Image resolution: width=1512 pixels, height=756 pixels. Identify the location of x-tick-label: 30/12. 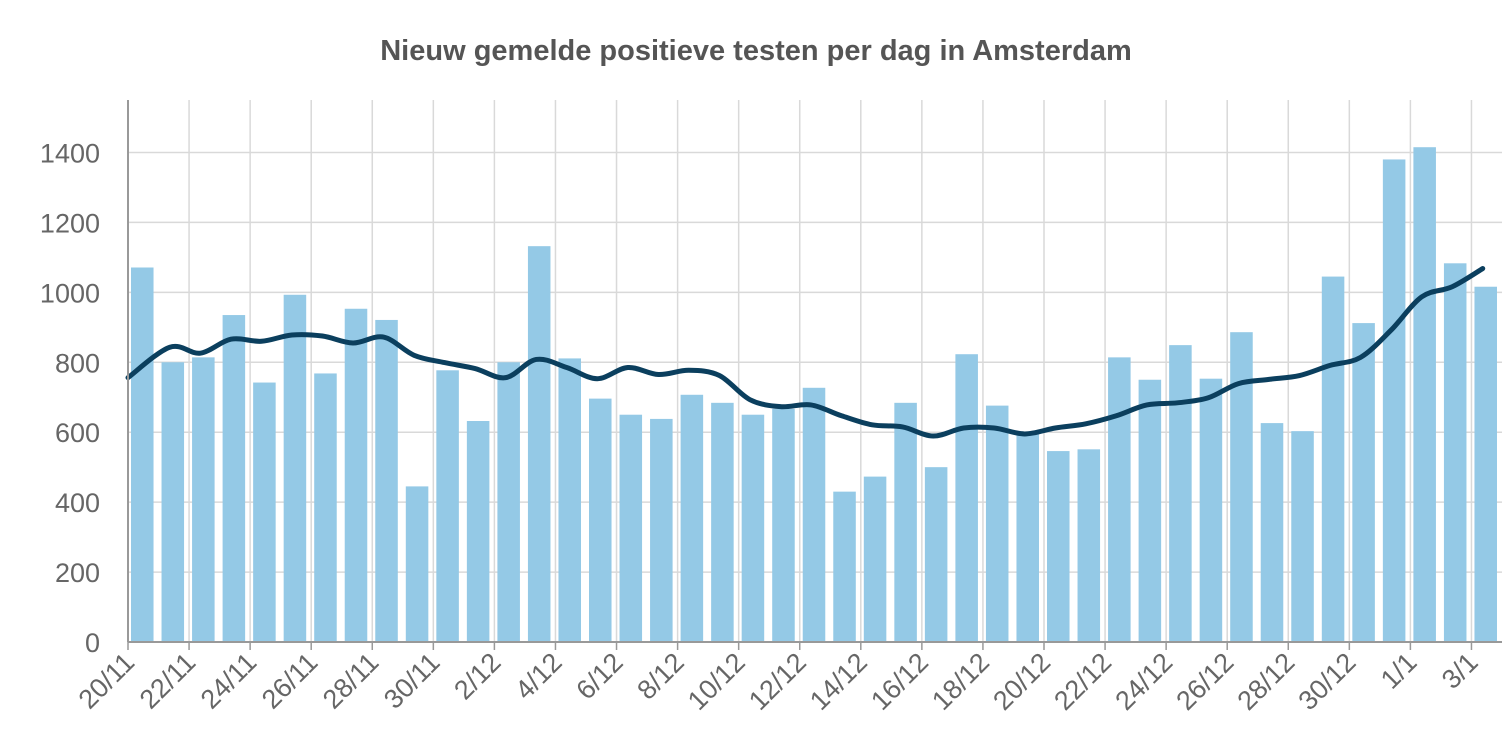
(1327, 681).